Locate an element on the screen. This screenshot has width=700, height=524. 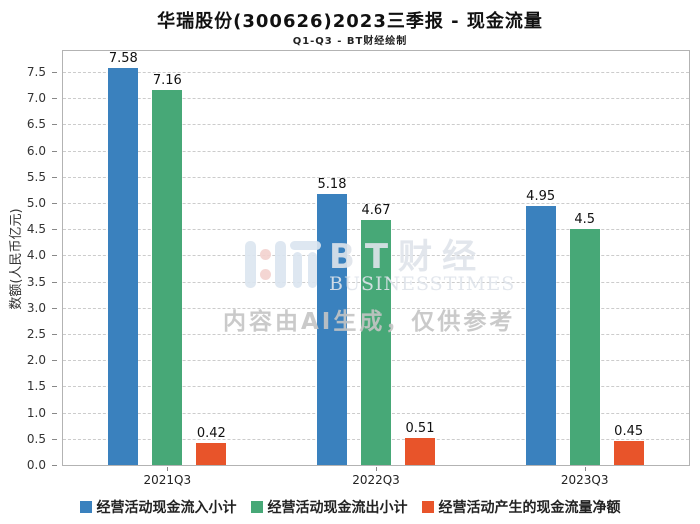
legend-item-2: 经营活动产生的现金流量净额 is located at coordinates (521, 507).